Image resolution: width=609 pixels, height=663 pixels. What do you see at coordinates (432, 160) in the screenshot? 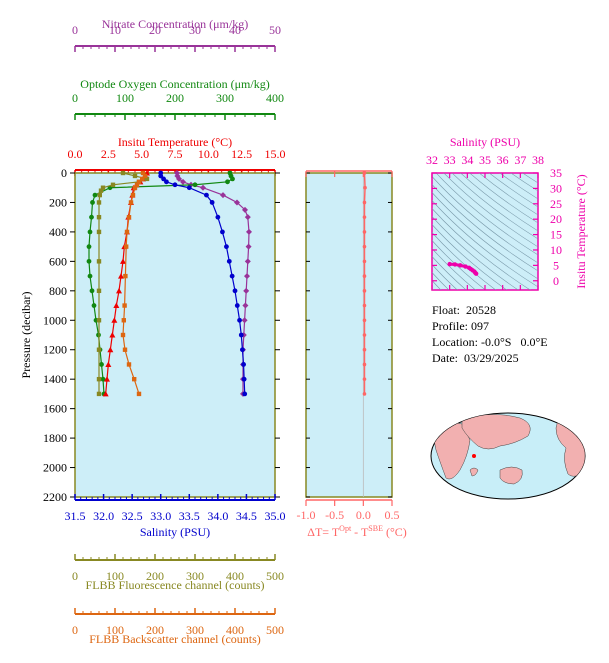
I see `ts-x-tick-label: 32` at bounding box center [432, 160].